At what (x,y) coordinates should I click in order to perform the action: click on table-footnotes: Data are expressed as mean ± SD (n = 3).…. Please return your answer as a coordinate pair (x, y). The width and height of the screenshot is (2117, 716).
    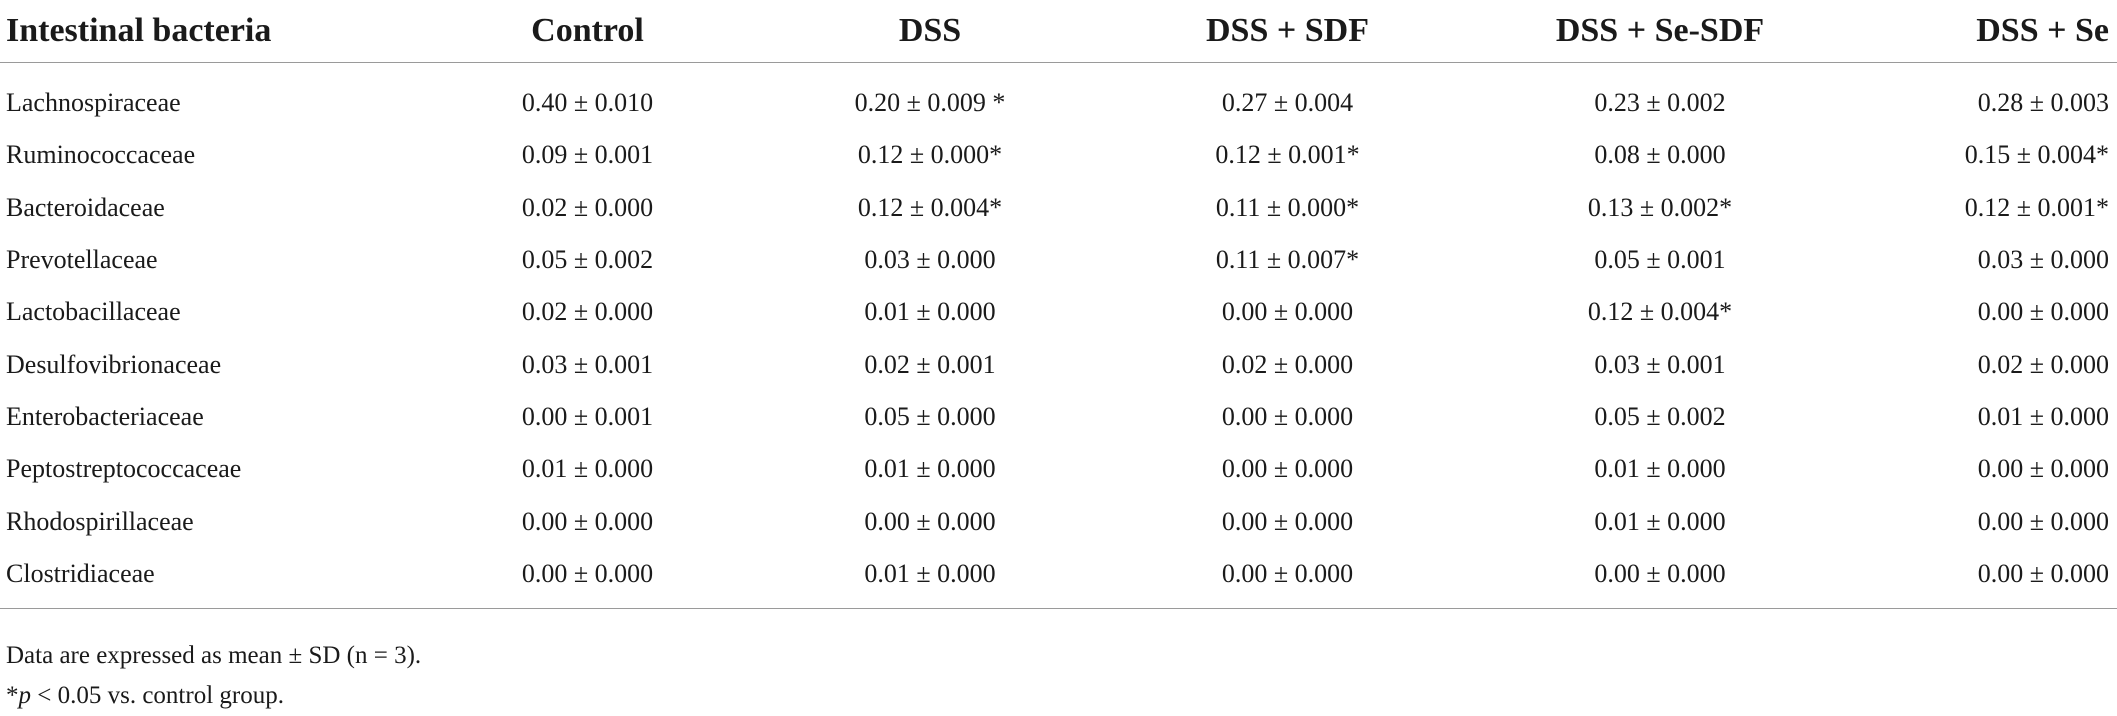
    Looking at the image, I should click on (213, 676).